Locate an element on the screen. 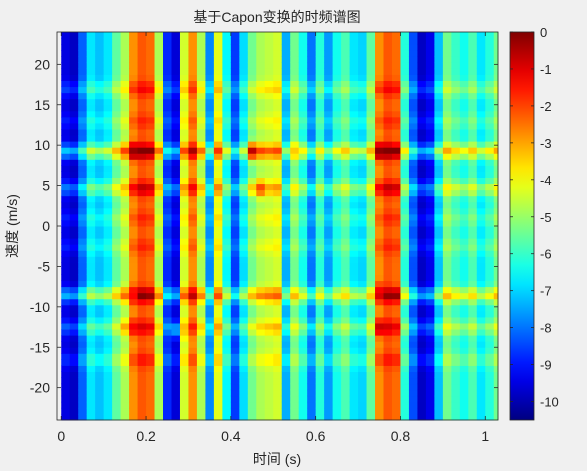 This screenshot has width=587, height=471. colorbar-ticks: 0-1-2-3-4-5-6-7-8-9-10 is located at coordinates (534, 217).